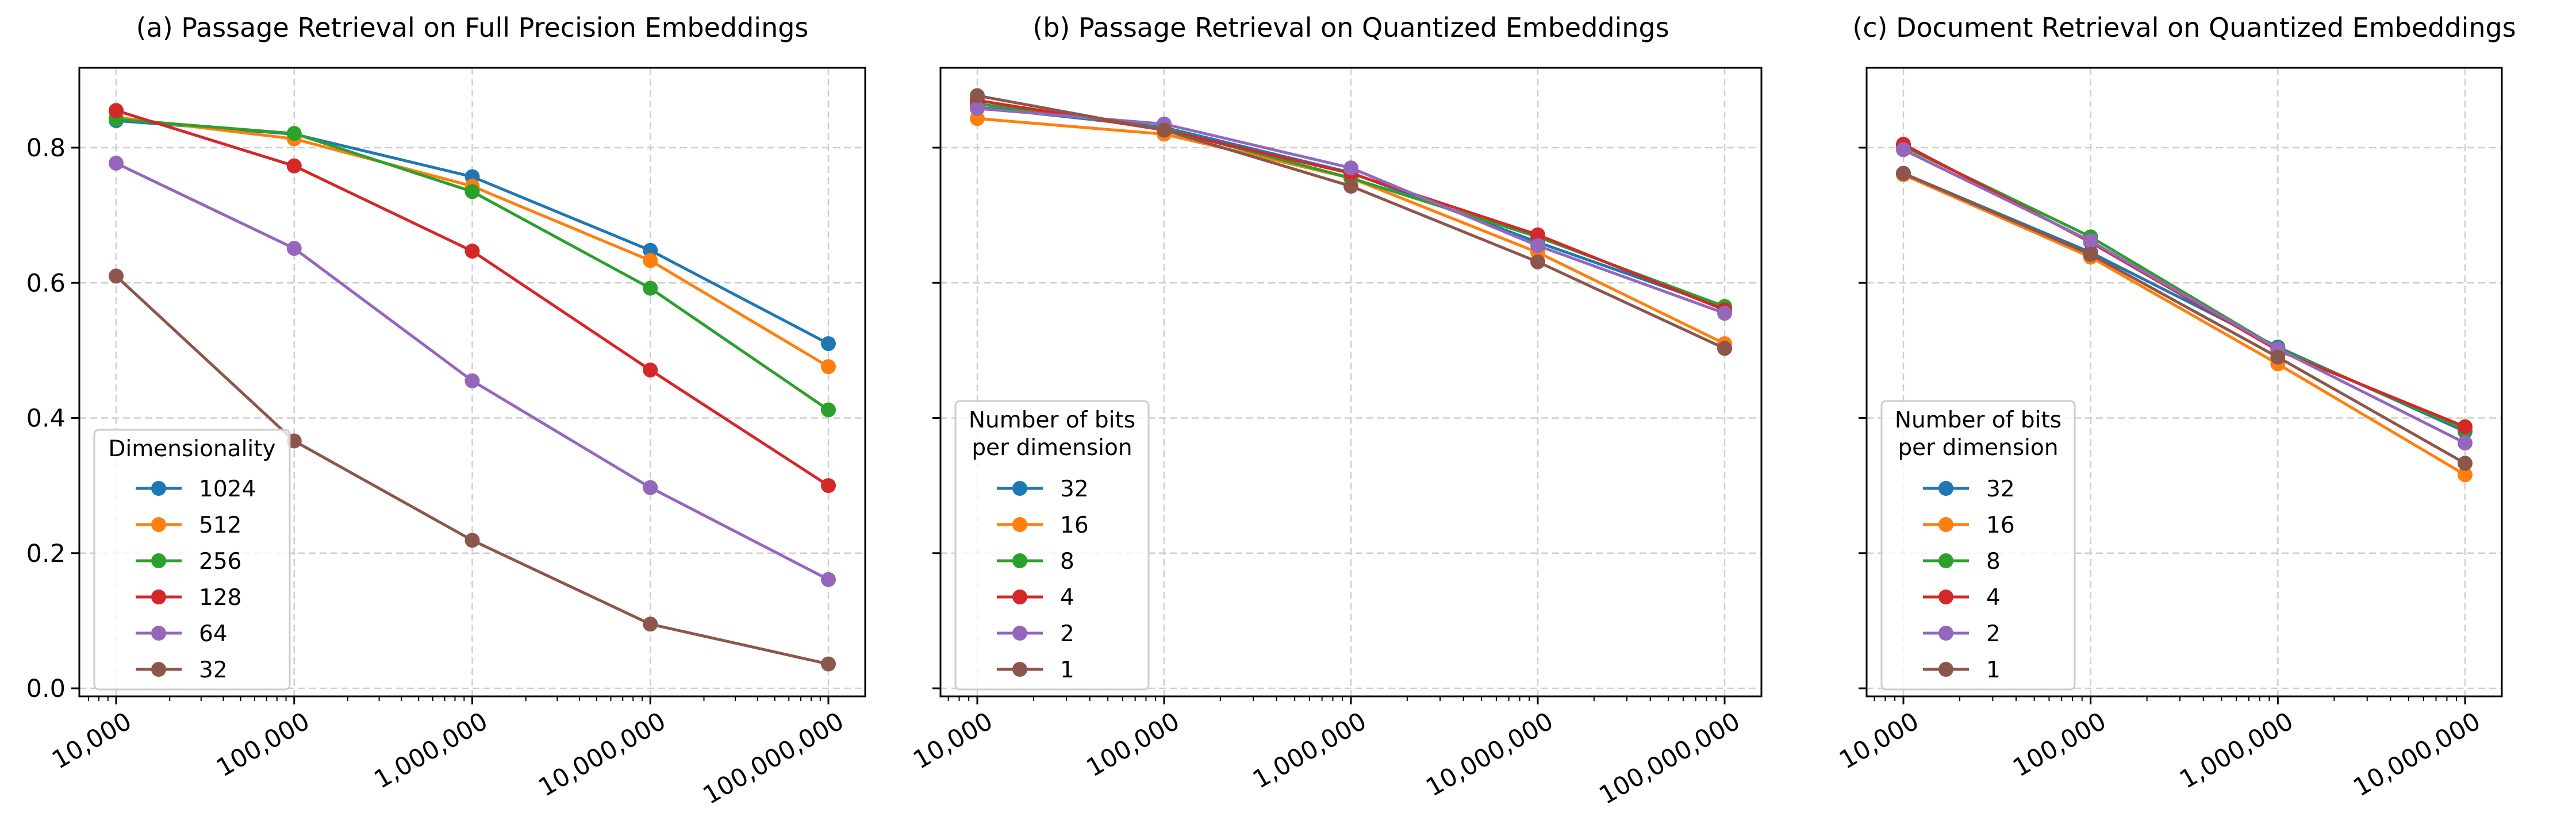 The width and height of the screenshot is (2576, 840). What do you see at coordinates (228, 489) in the screenshot?
I see `legend-label: 1024` at bounding box center [228, 489].